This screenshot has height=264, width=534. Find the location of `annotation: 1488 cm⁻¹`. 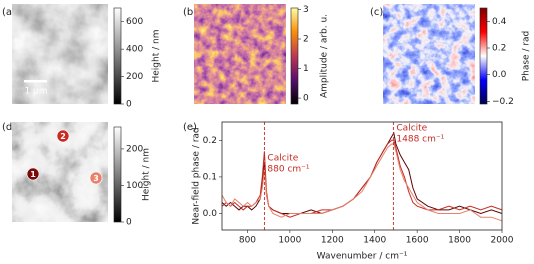

annotation: 1488 cm⁻¹ is located at coordinates (420, 140).